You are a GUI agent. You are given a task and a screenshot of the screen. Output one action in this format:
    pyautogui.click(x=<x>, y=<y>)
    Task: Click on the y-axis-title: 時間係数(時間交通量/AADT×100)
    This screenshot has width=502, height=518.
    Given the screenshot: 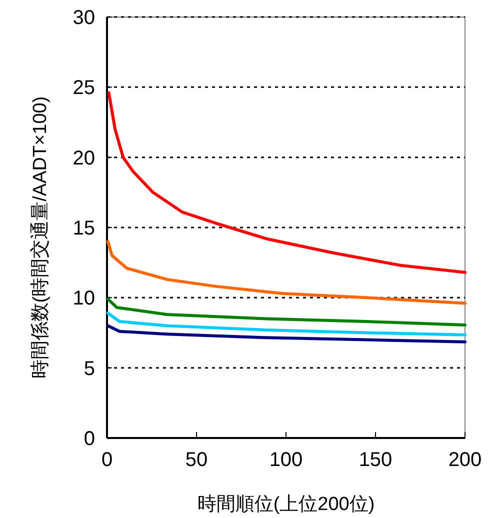 What is the action you would take?
    pyautogui.click(x=40, y=237)
    